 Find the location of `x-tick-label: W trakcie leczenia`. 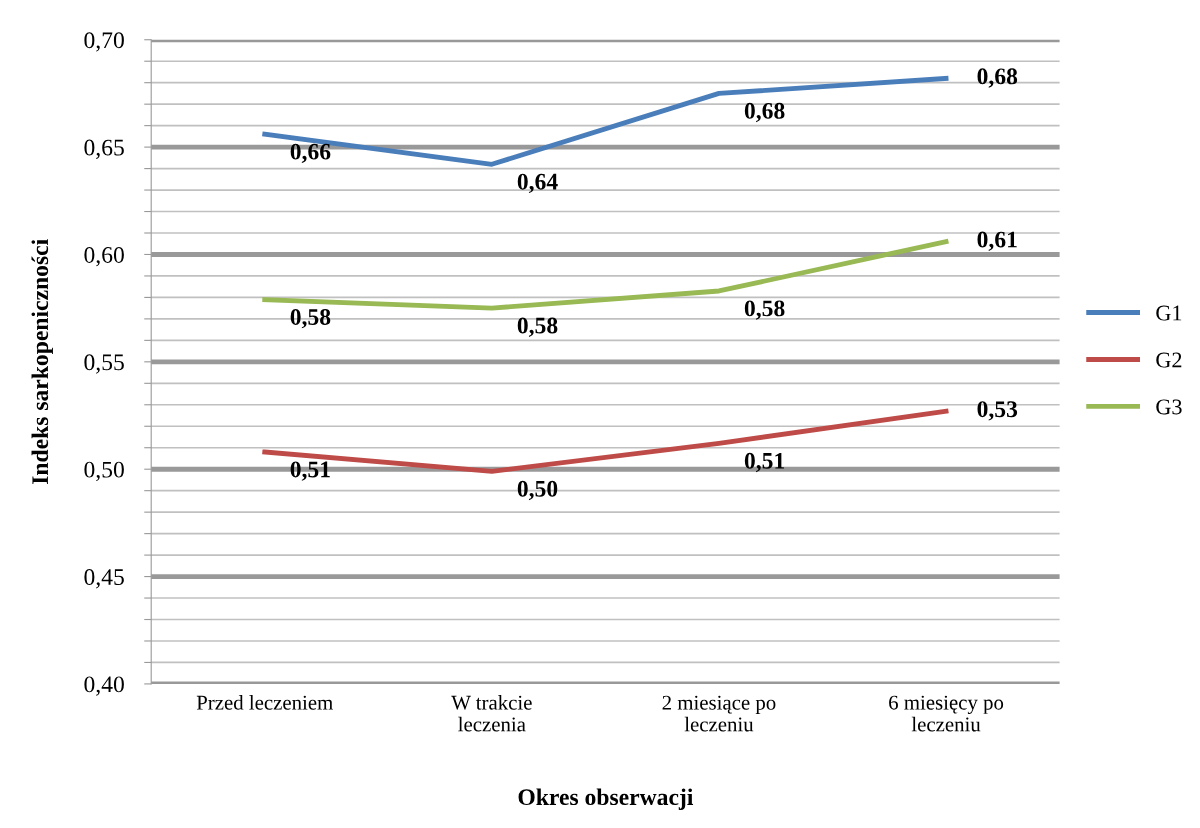

x-tick-label: W trakcie leczenia is located at coordinates (491, 713).